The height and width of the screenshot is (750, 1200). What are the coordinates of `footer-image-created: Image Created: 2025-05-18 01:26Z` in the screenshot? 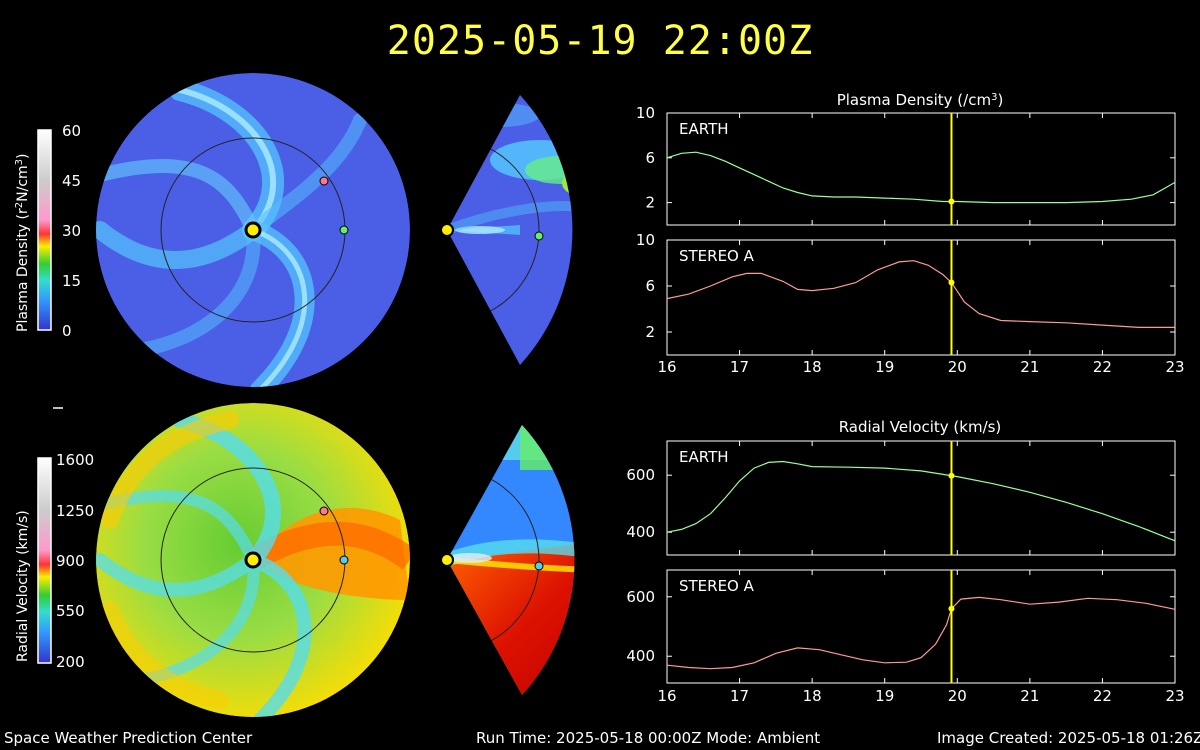 It's located at (1068, 738).